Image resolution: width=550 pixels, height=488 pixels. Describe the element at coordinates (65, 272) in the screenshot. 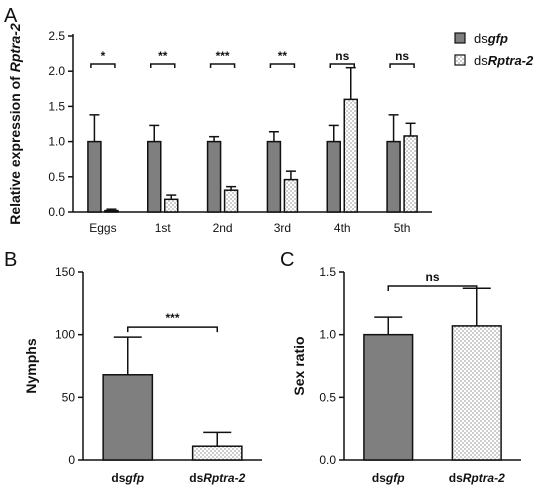

I see `y-tick-label: 150` at that location.